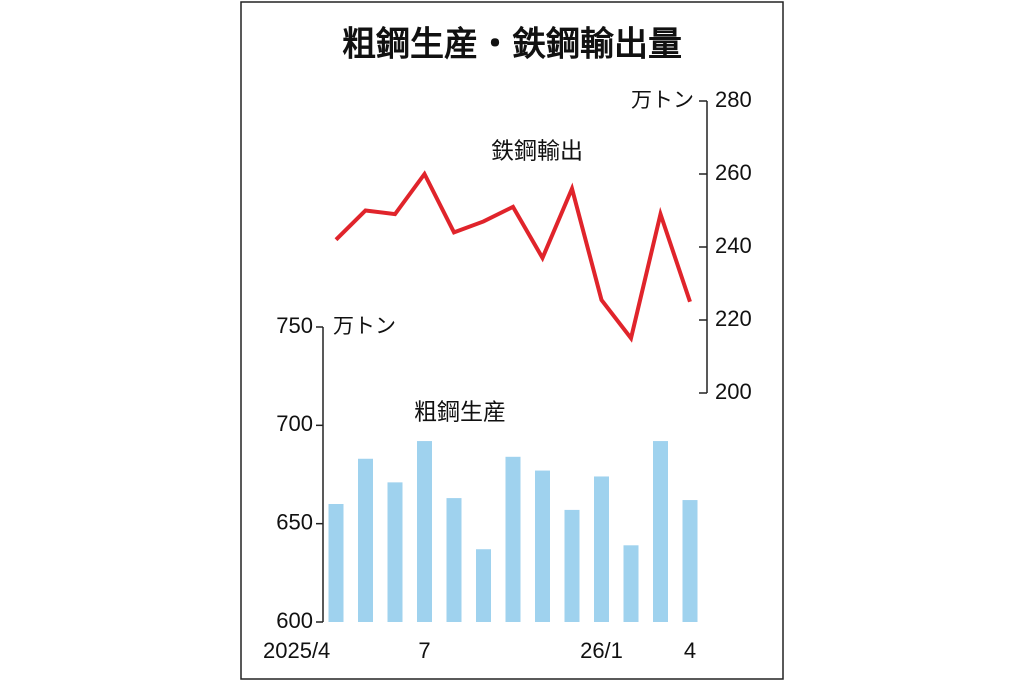  I want to click on y-tick-label: 700, so click(294, 423).